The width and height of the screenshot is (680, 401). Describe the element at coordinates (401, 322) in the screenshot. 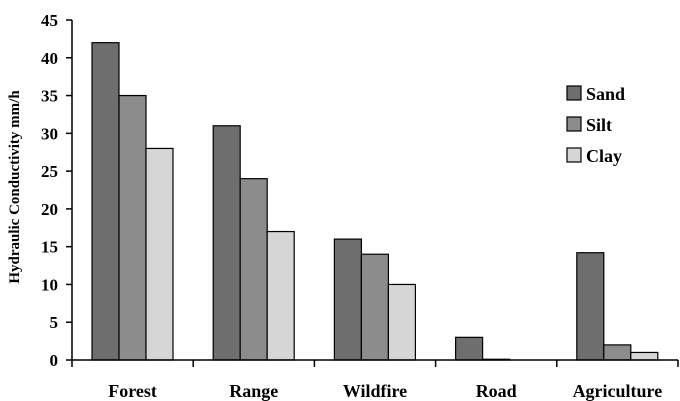

I see `bar-clay-wildfire` at that location.